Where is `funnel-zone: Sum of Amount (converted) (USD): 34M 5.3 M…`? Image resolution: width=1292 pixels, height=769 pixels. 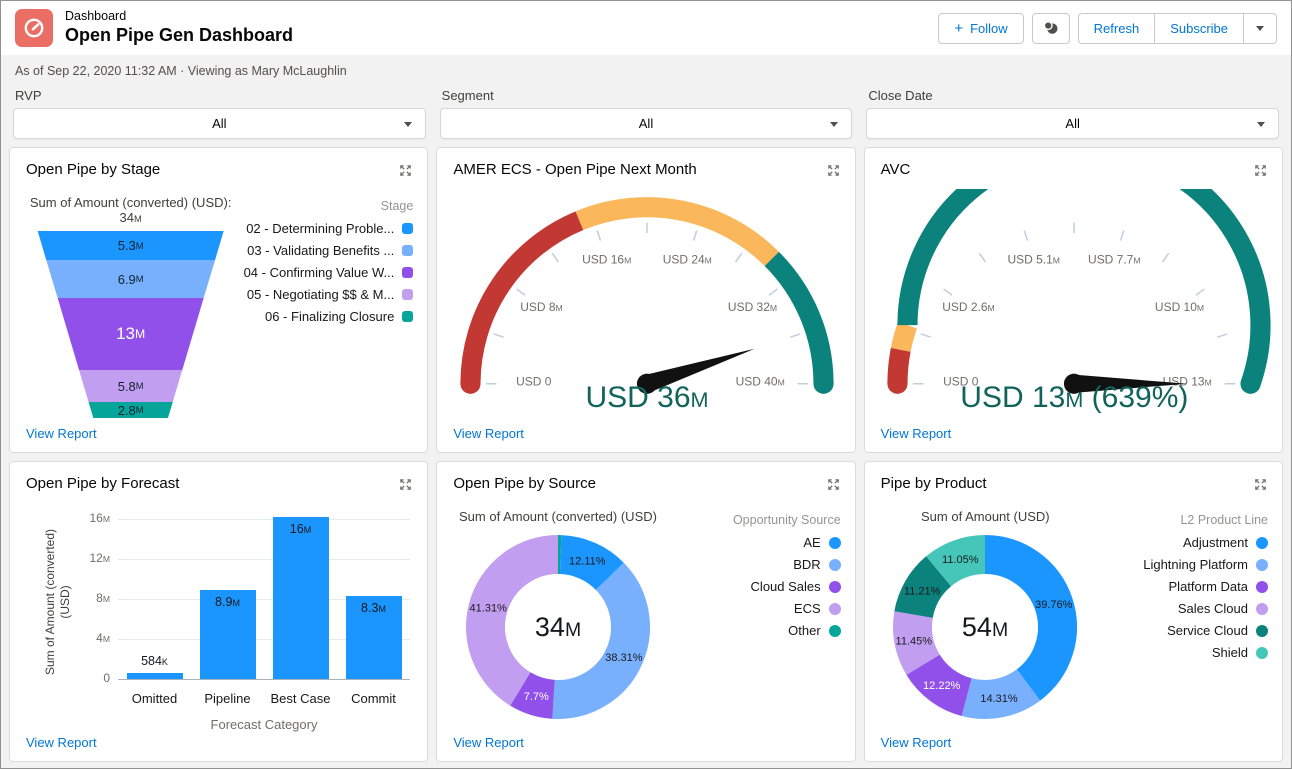 funnel-zone: Sum of Amount (converted) (USD): 34M 5.3 M… is located at coordinates (130, 303).